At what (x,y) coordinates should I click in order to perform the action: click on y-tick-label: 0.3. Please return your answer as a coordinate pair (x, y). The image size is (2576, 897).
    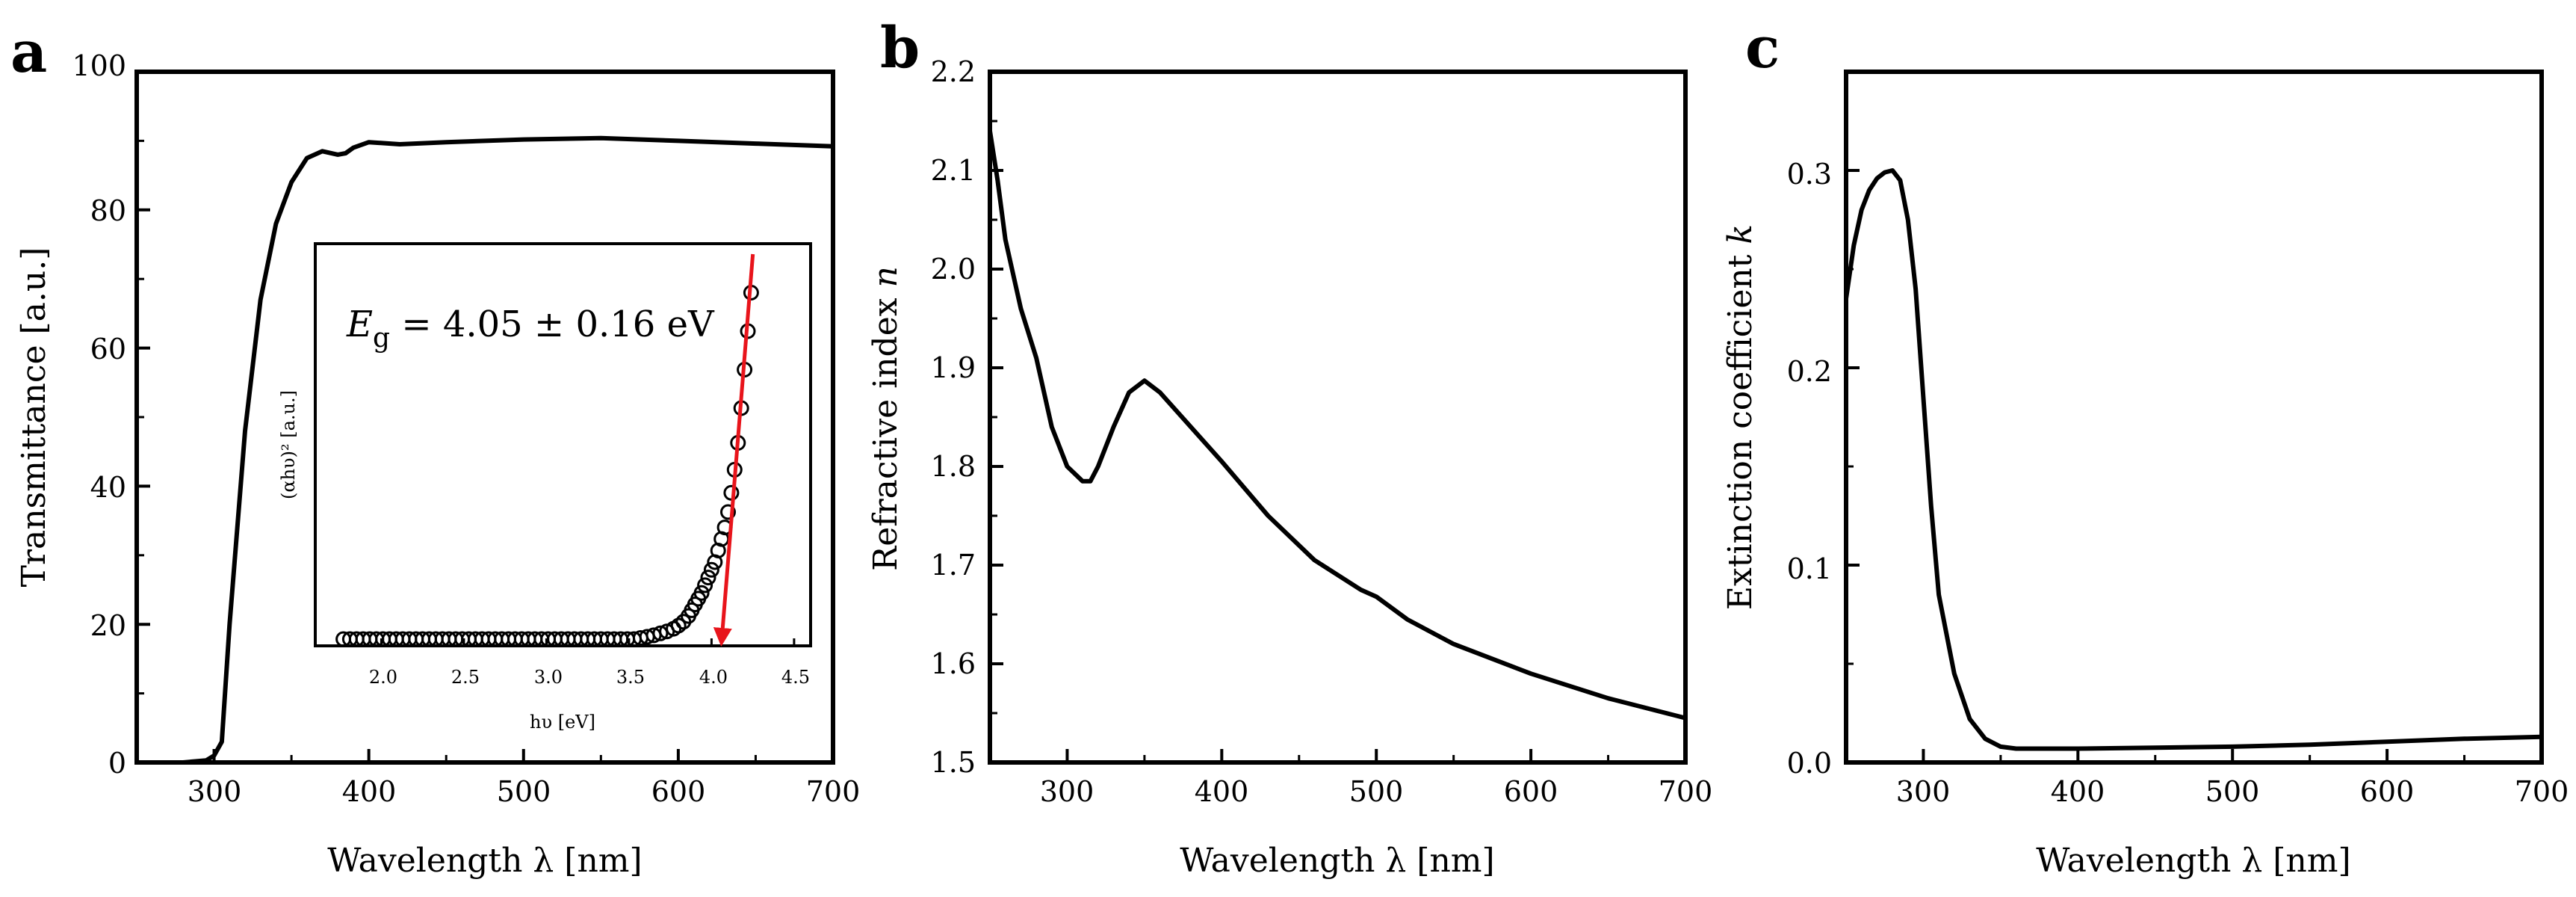
    Looking at the image, I should click on (1809, 175).